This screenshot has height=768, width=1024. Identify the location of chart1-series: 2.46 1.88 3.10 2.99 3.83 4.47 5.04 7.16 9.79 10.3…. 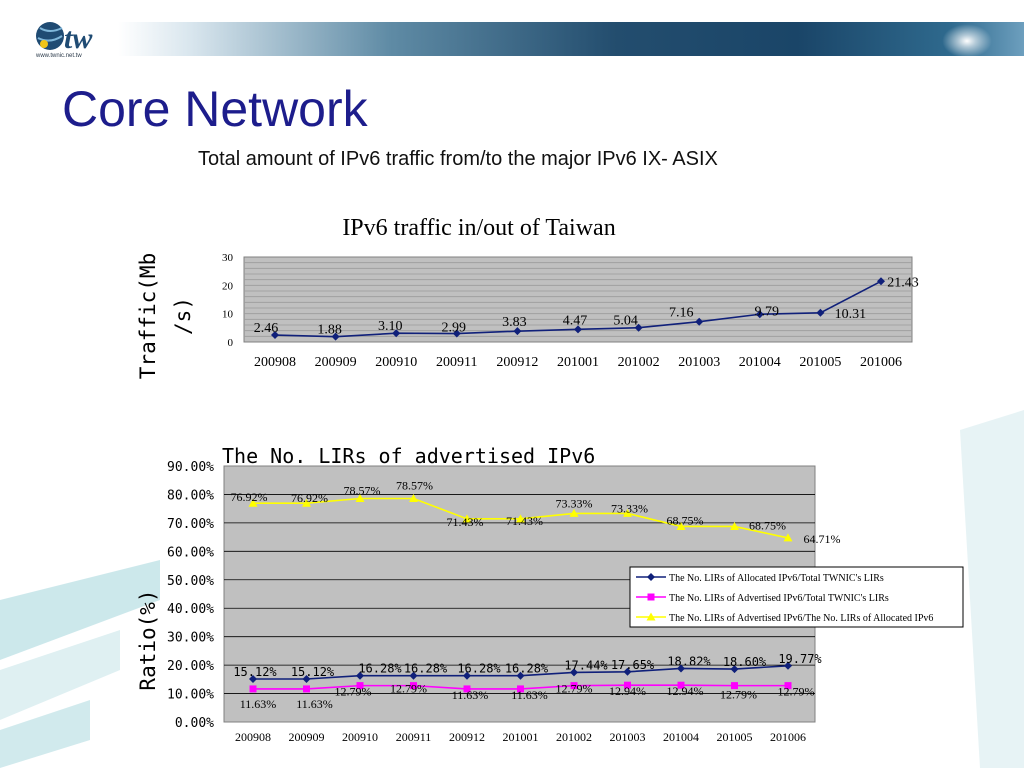
(586, 308).